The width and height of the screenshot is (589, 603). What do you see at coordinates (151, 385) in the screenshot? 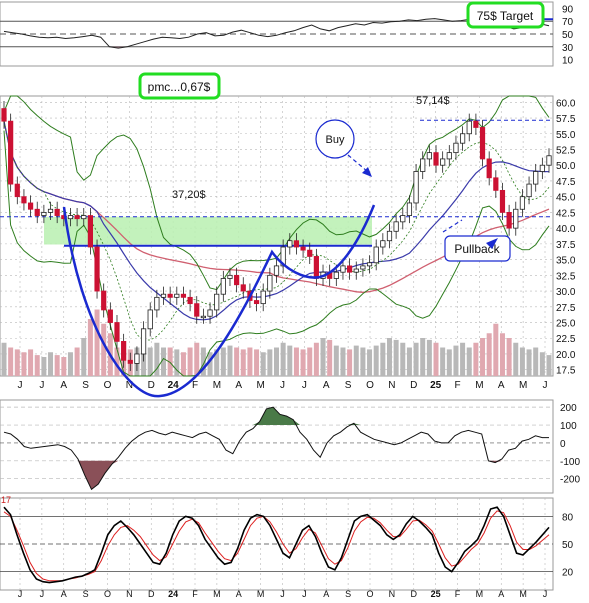
I see `x-axis-tick: D` at bounding box center [151, 385].